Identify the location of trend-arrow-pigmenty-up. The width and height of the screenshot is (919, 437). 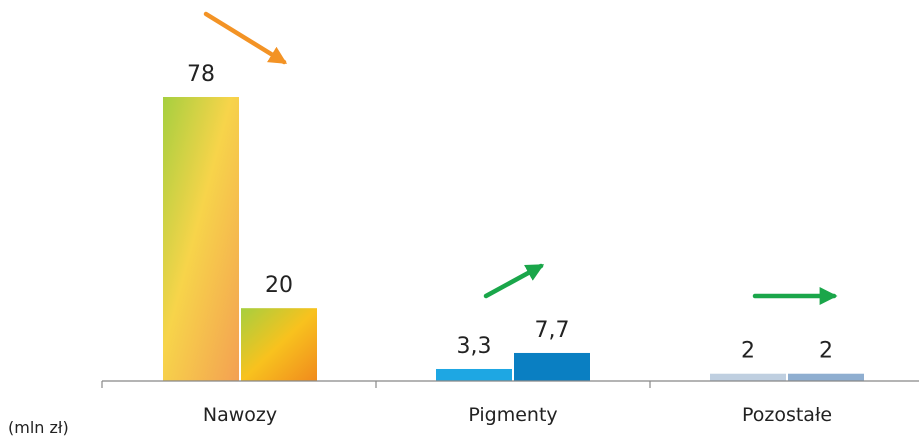
(514, 281).